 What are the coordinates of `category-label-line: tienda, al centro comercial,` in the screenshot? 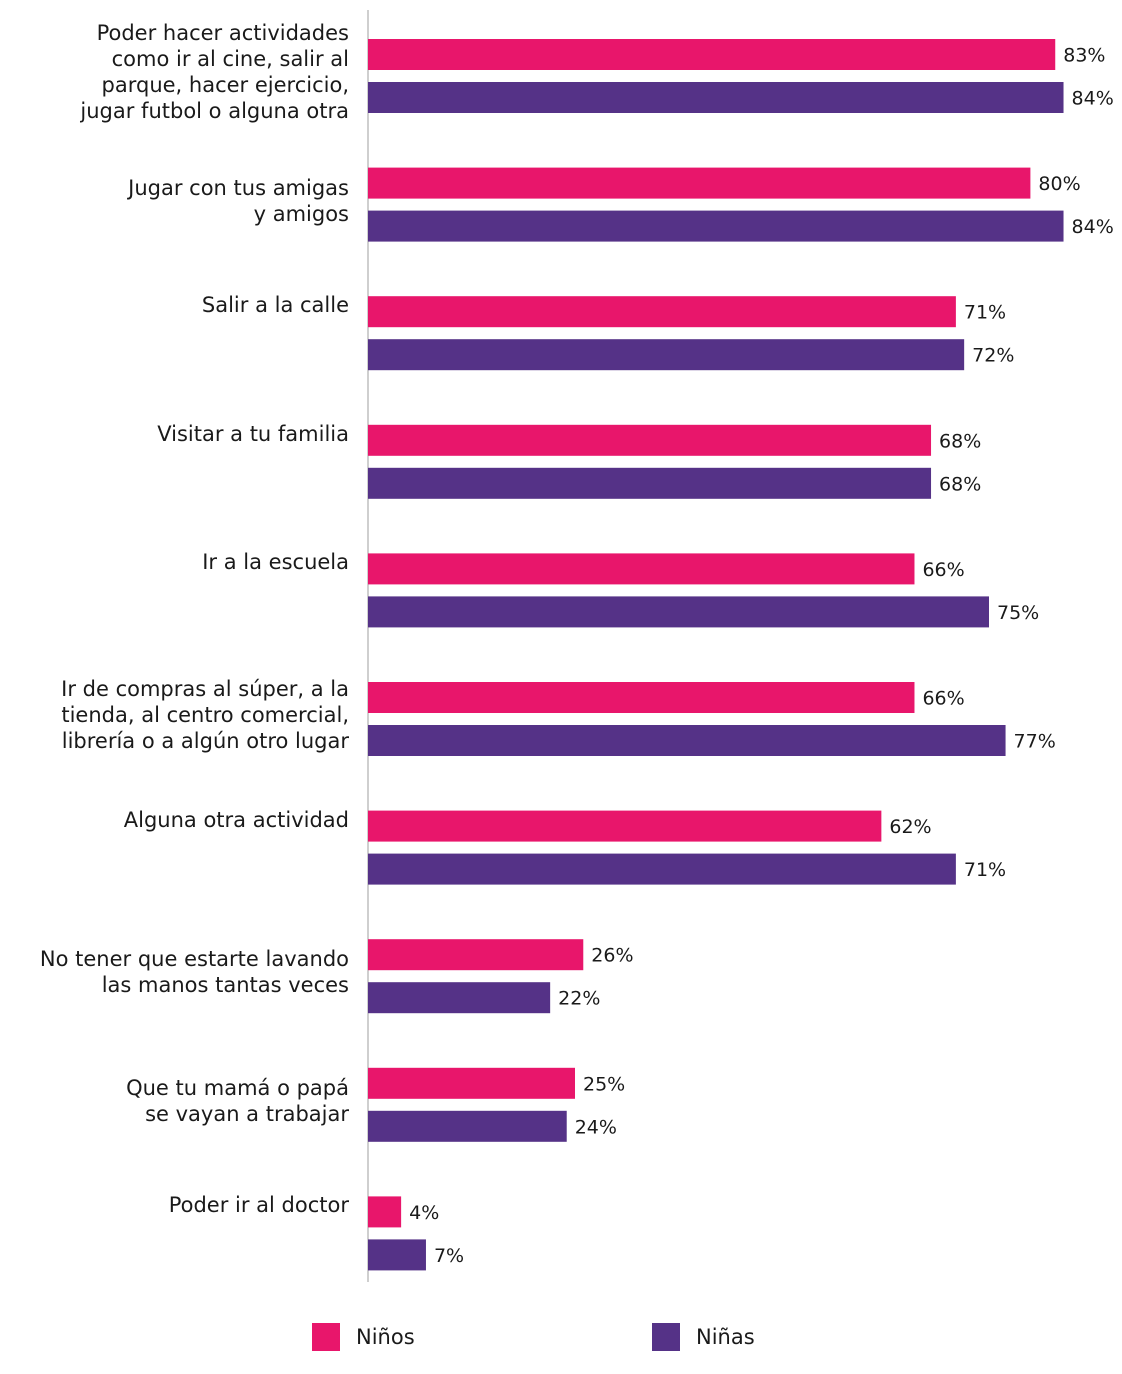 It's located at (205, 715).